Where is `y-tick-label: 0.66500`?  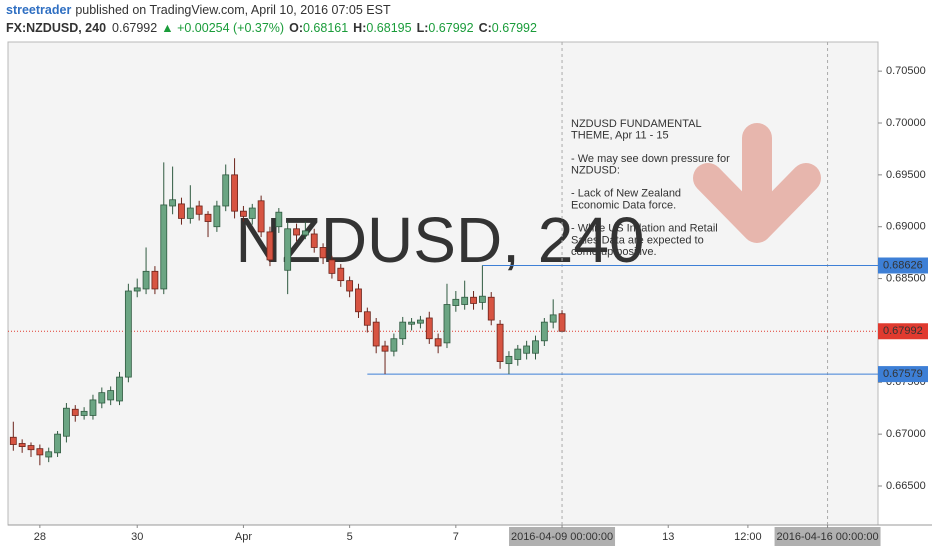
y-tick-label: 0.66500 is located at coordinates (906, 486).